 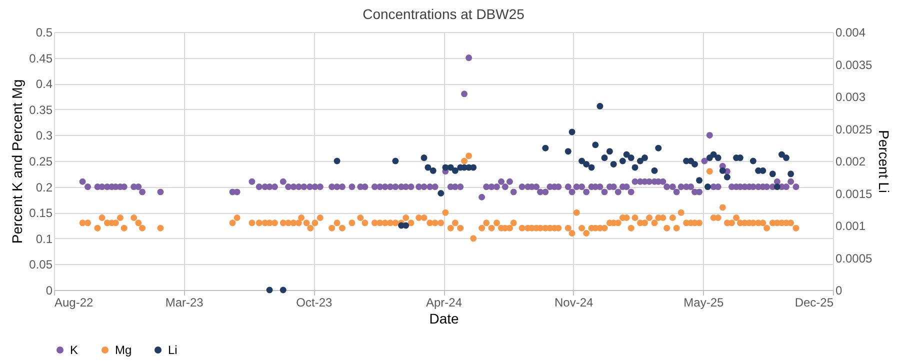 I want to click on legend-label: K, so click(x=74, y=350).